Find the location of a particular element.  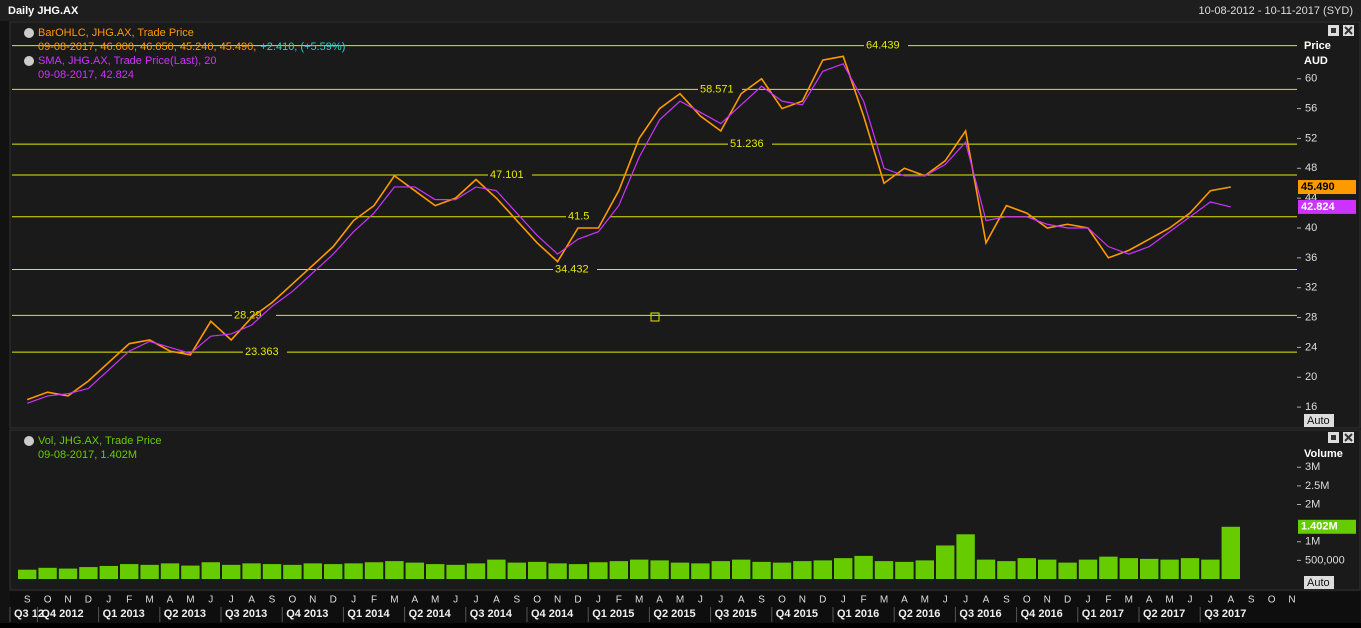

last-value-label: 1.402M is located at coordinates (1319, 527).